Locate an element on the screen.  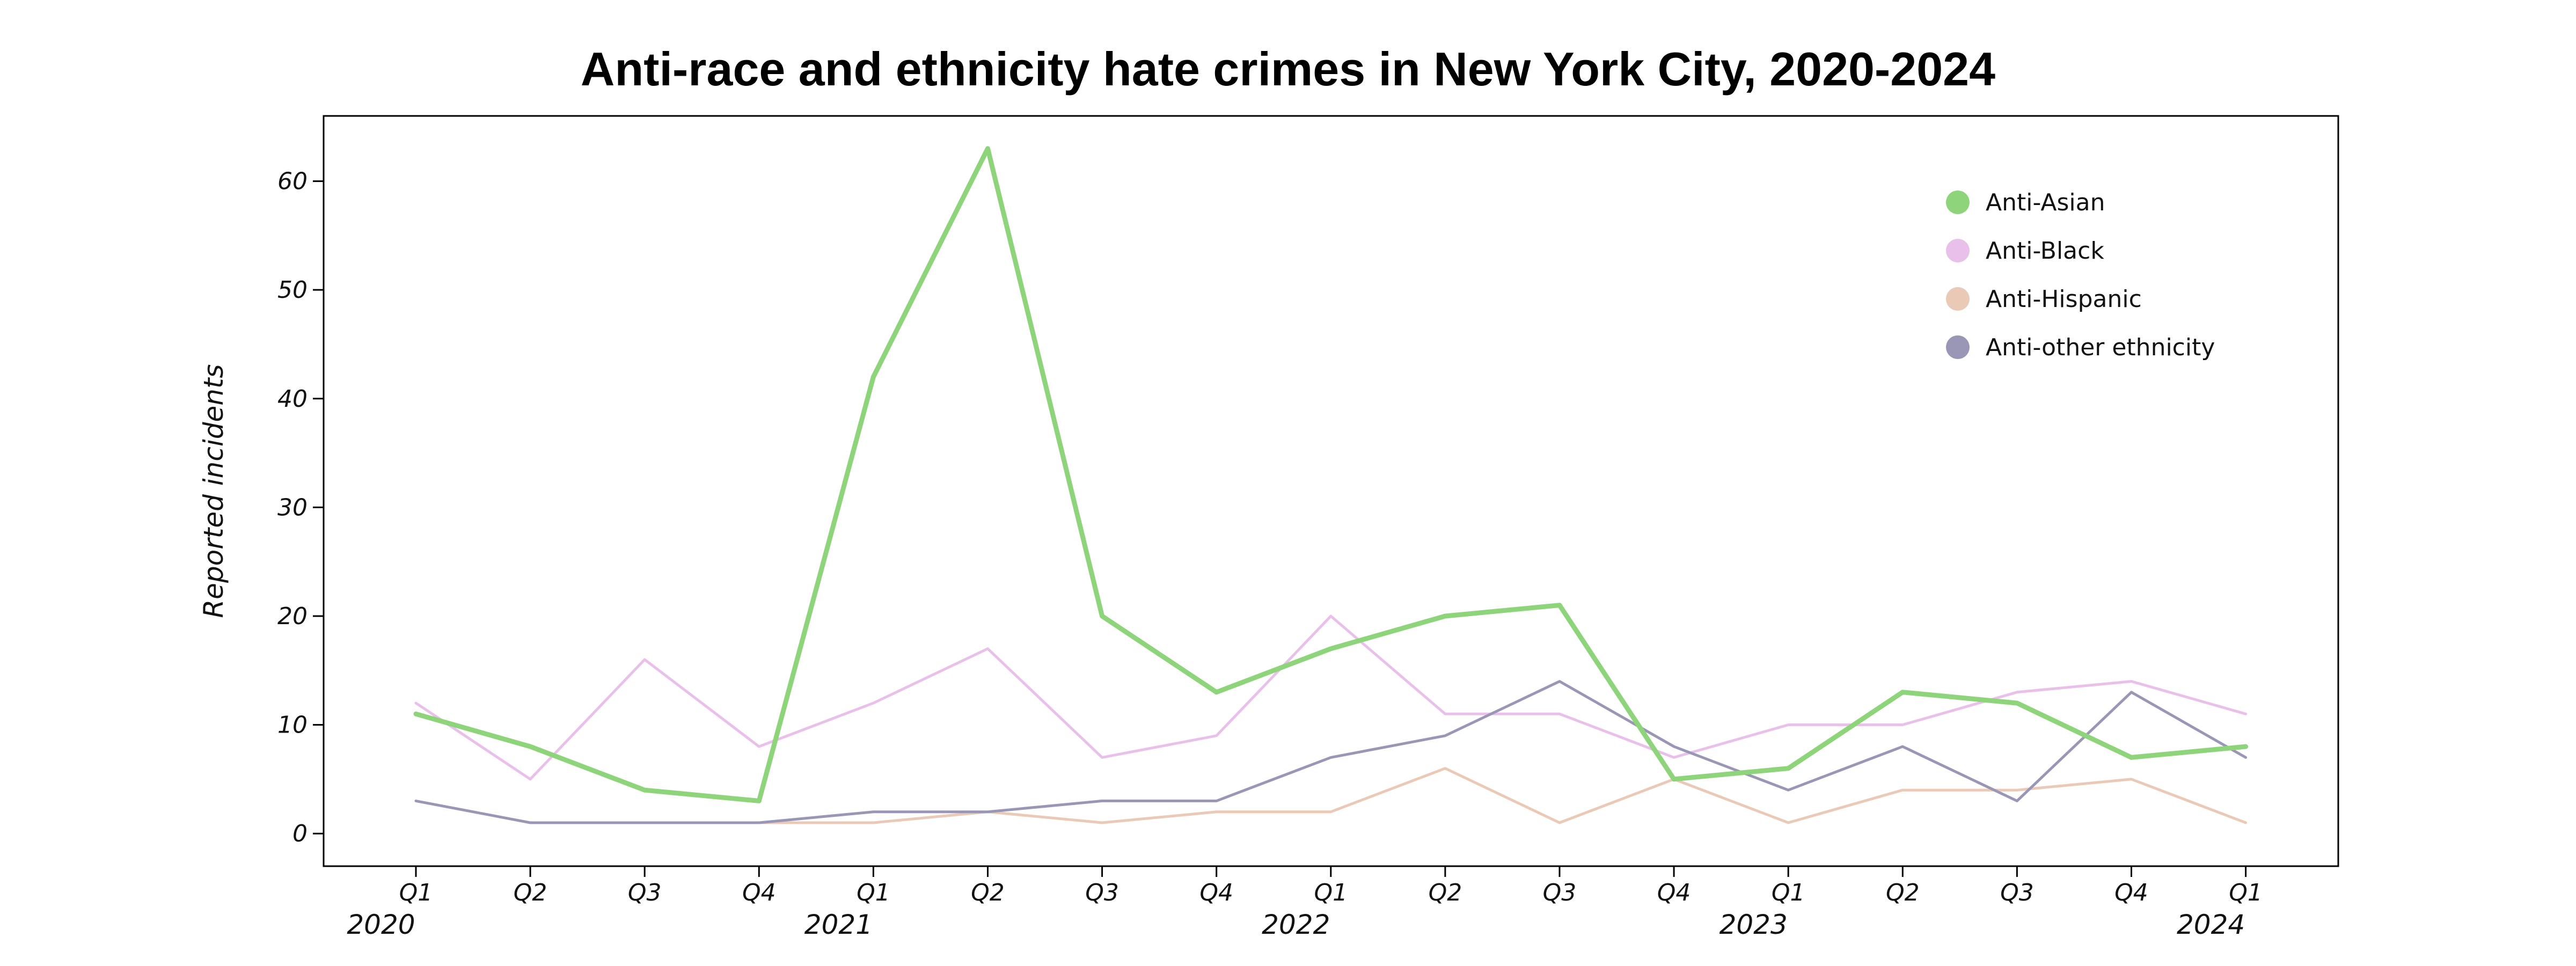
y-tick-label: 20 is located at coordinates (292, 616).